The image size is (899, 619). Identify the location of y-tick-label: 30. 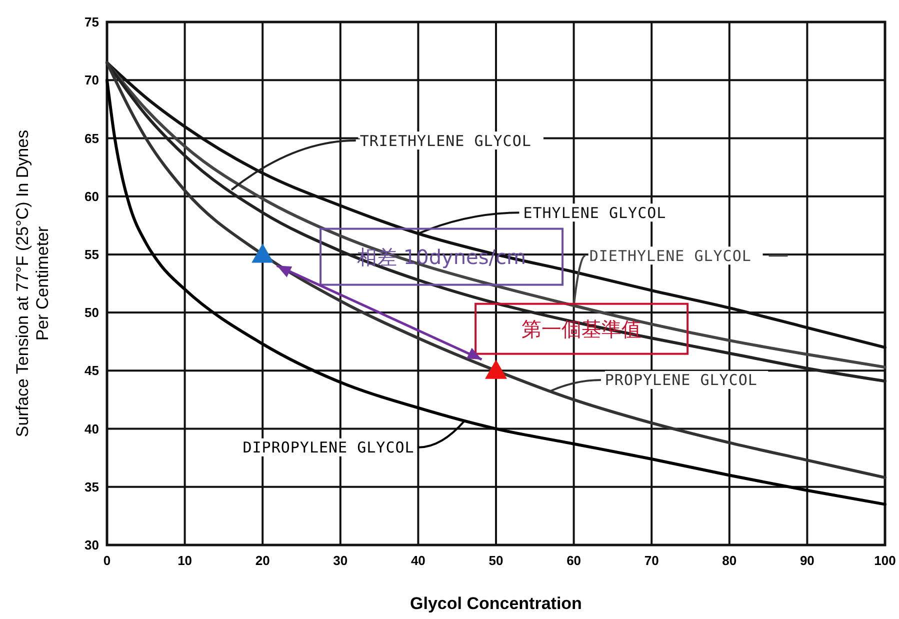
(91, 545).